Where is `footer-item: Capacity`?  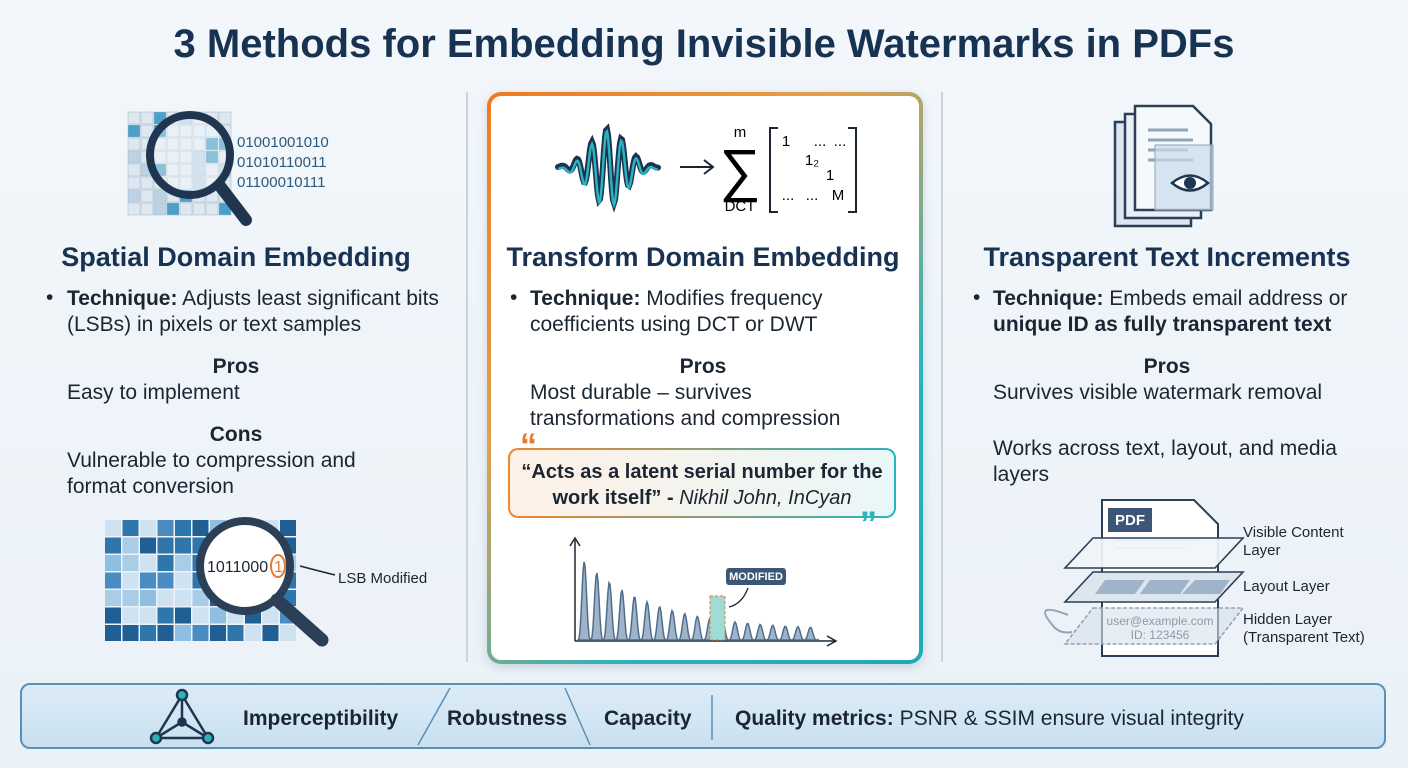
footer-item: Capacity is located at coordinates (648, 718).